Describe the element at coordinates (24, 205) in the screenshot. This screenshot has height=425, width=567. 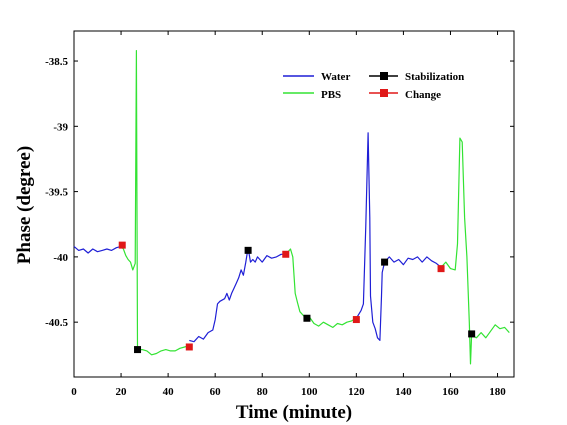
I see `y-axis-title: Phase (degree)` at that location.